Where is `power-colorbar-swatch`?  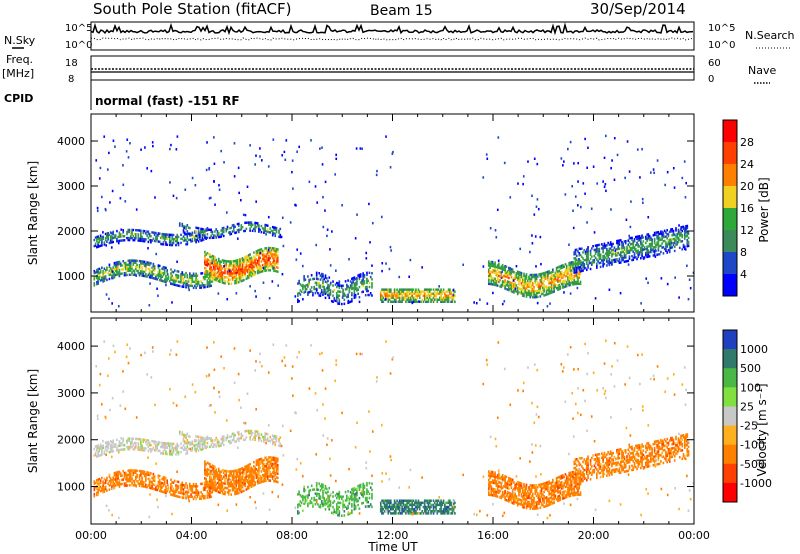 power-colorbar-swatch is located at coordinates (730, 197).